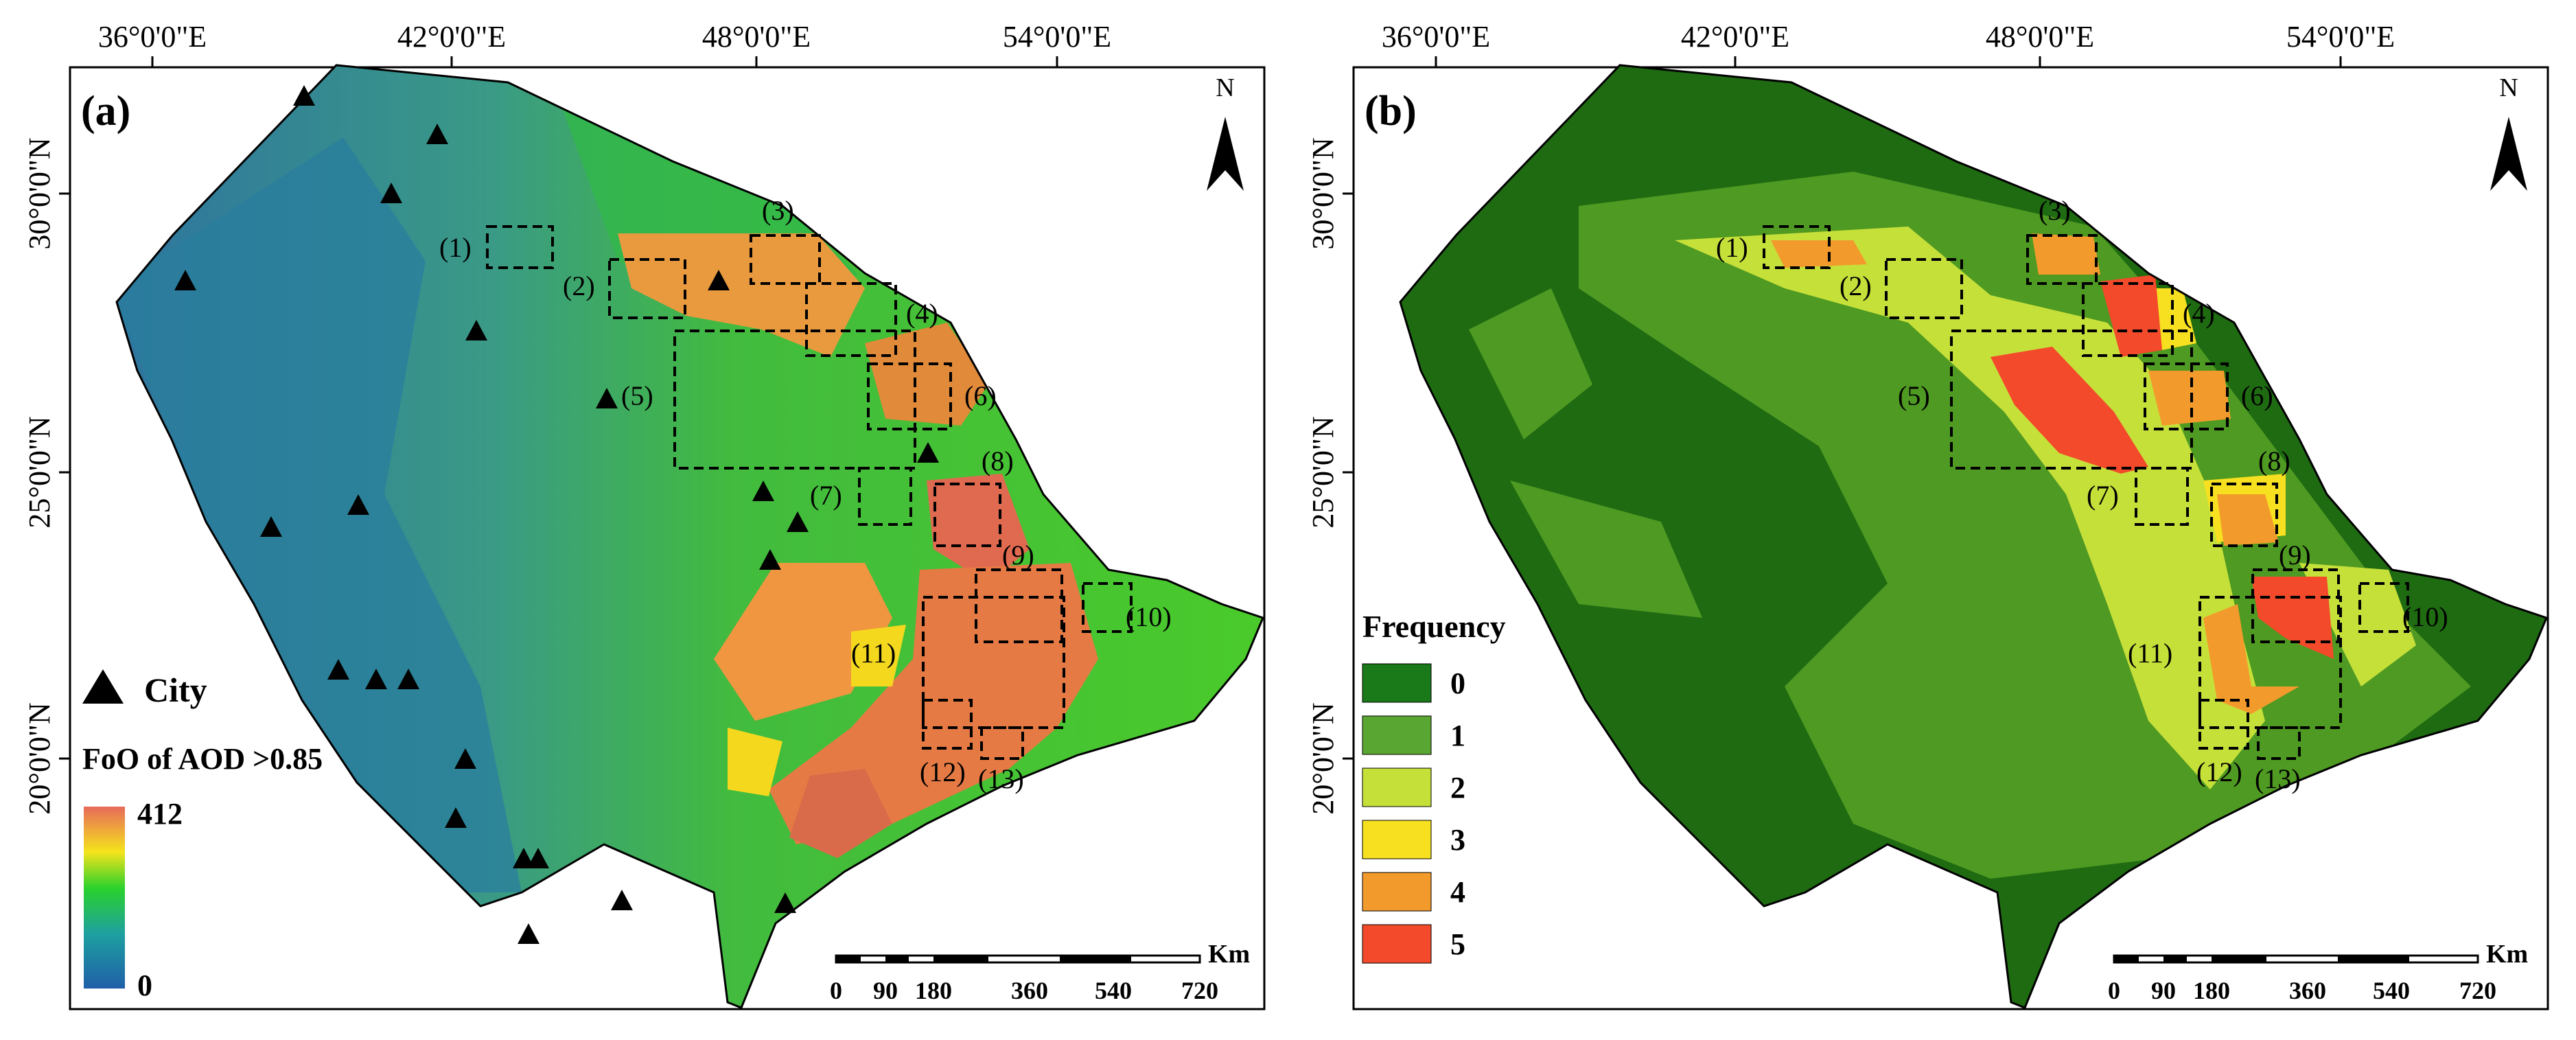 The width and height of the screenshot is (2576, 1040). I want to click on panel-b-scale-unit: Km, so click(2507, 954).